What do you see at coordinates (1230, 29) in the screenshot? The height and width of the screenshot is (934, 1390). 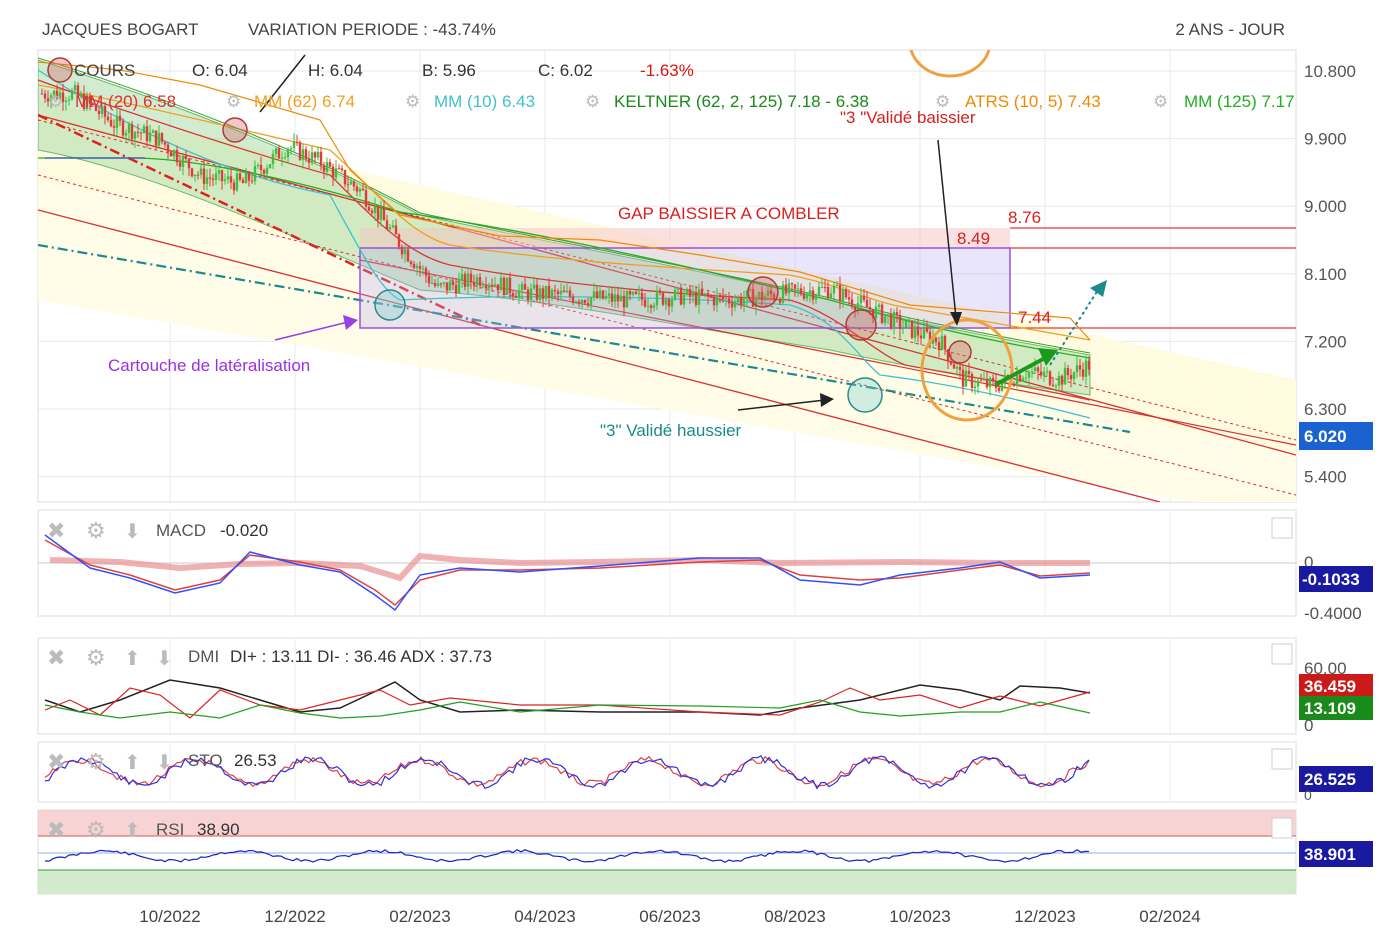 I see `period-selector: 2 ANS - JOUR` at bounding box center [1230, 29].